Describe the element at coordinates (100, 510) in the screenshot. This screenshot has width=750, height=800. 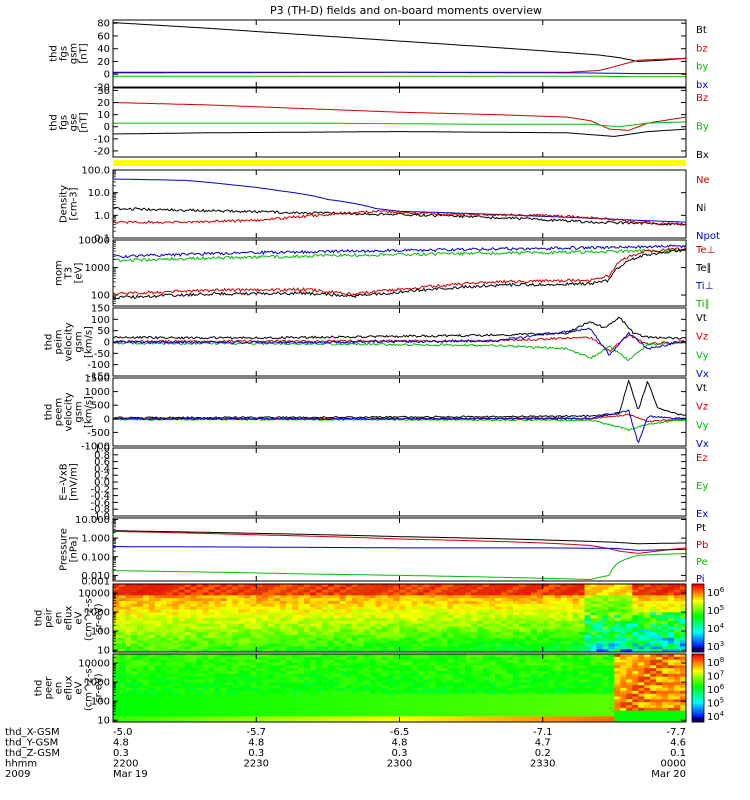
I see `y-tick-label: -0.8` at that location.